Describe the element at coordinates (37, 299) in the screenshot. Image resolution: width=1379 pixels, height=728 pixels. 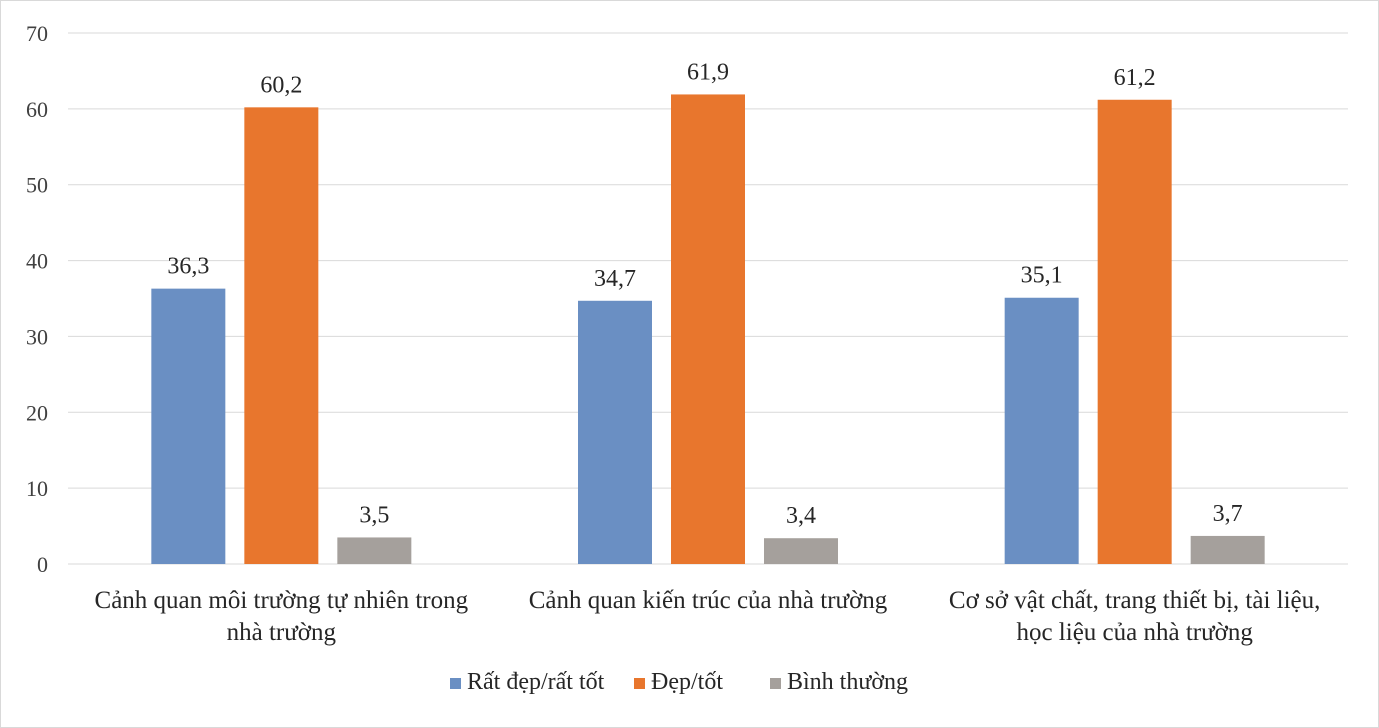
I see `y-axis: 0 10 20 30 40 50 60 70` at that location.